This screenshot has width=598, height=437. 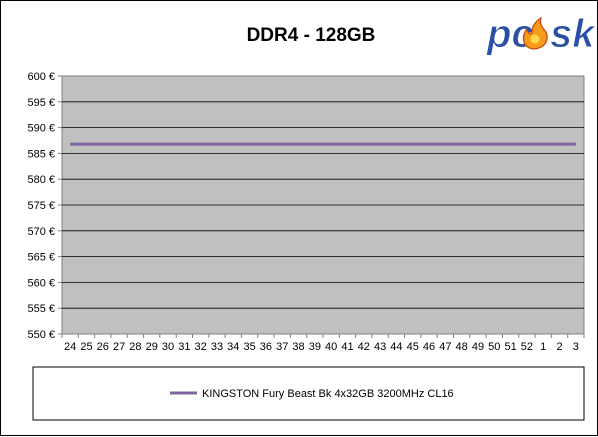 I want to click on x-tick-label: 51, so click(x=510, y=347).